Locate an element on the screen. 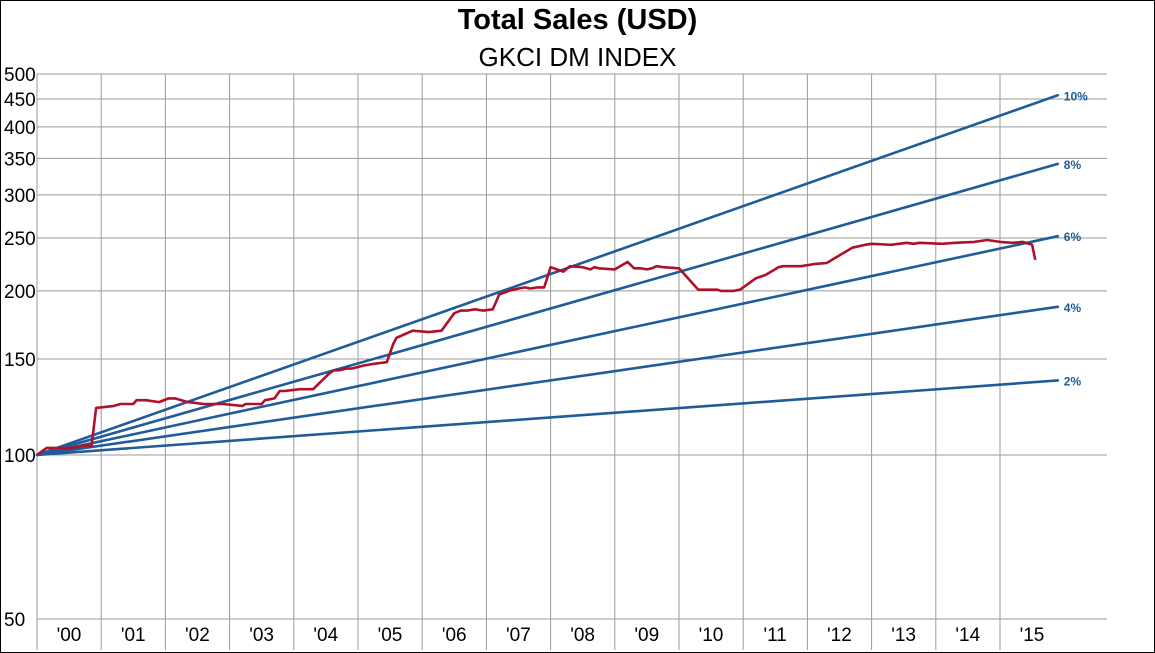  x-tick-label: '02 is located at coordinates (197, 635).